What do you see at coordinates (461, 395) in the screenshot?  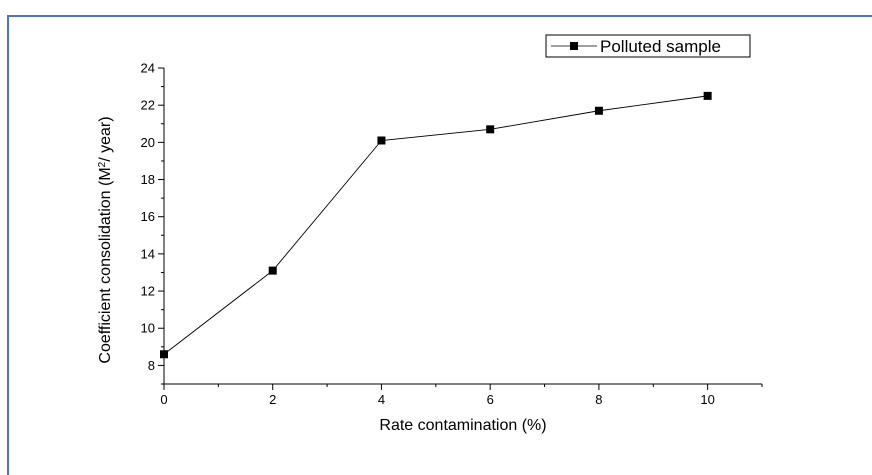 I see `x-ticks: 0 2 4 6 8 10` at bounding box center [461, 395].